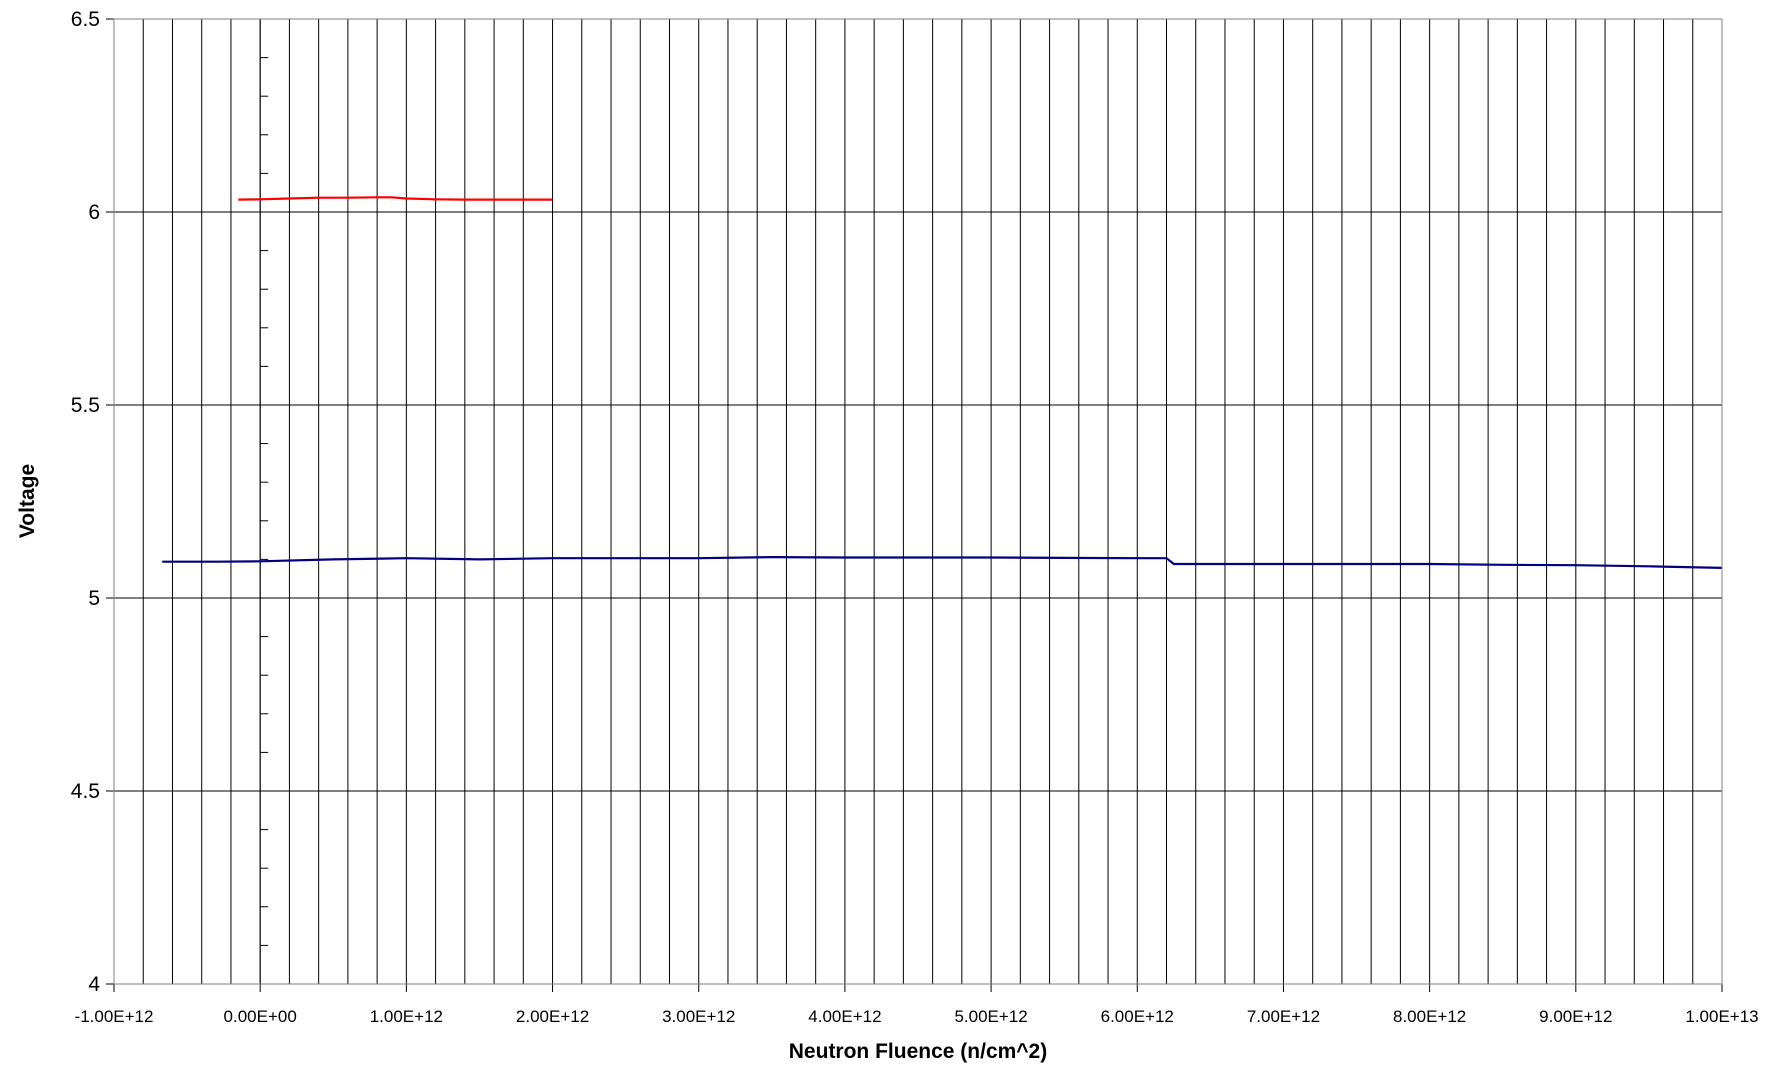 The width and height of the screenshot is (1782, 1070). I want to click on x-tick-label: 9.00E+12, so click(1575, 1016).